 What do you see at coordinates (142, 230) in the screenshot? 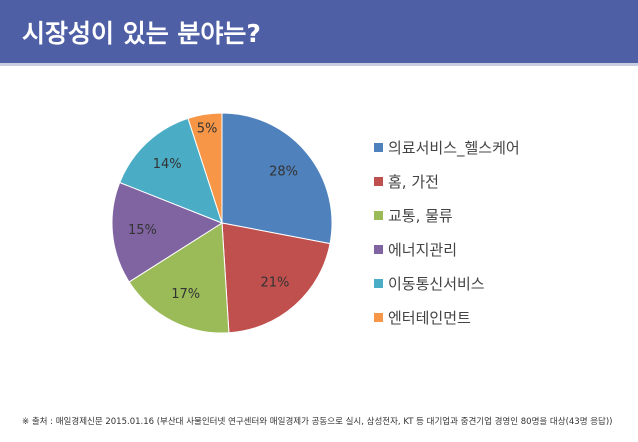
I see `data-label-energy: 15%` at bounding box center [142, 230].